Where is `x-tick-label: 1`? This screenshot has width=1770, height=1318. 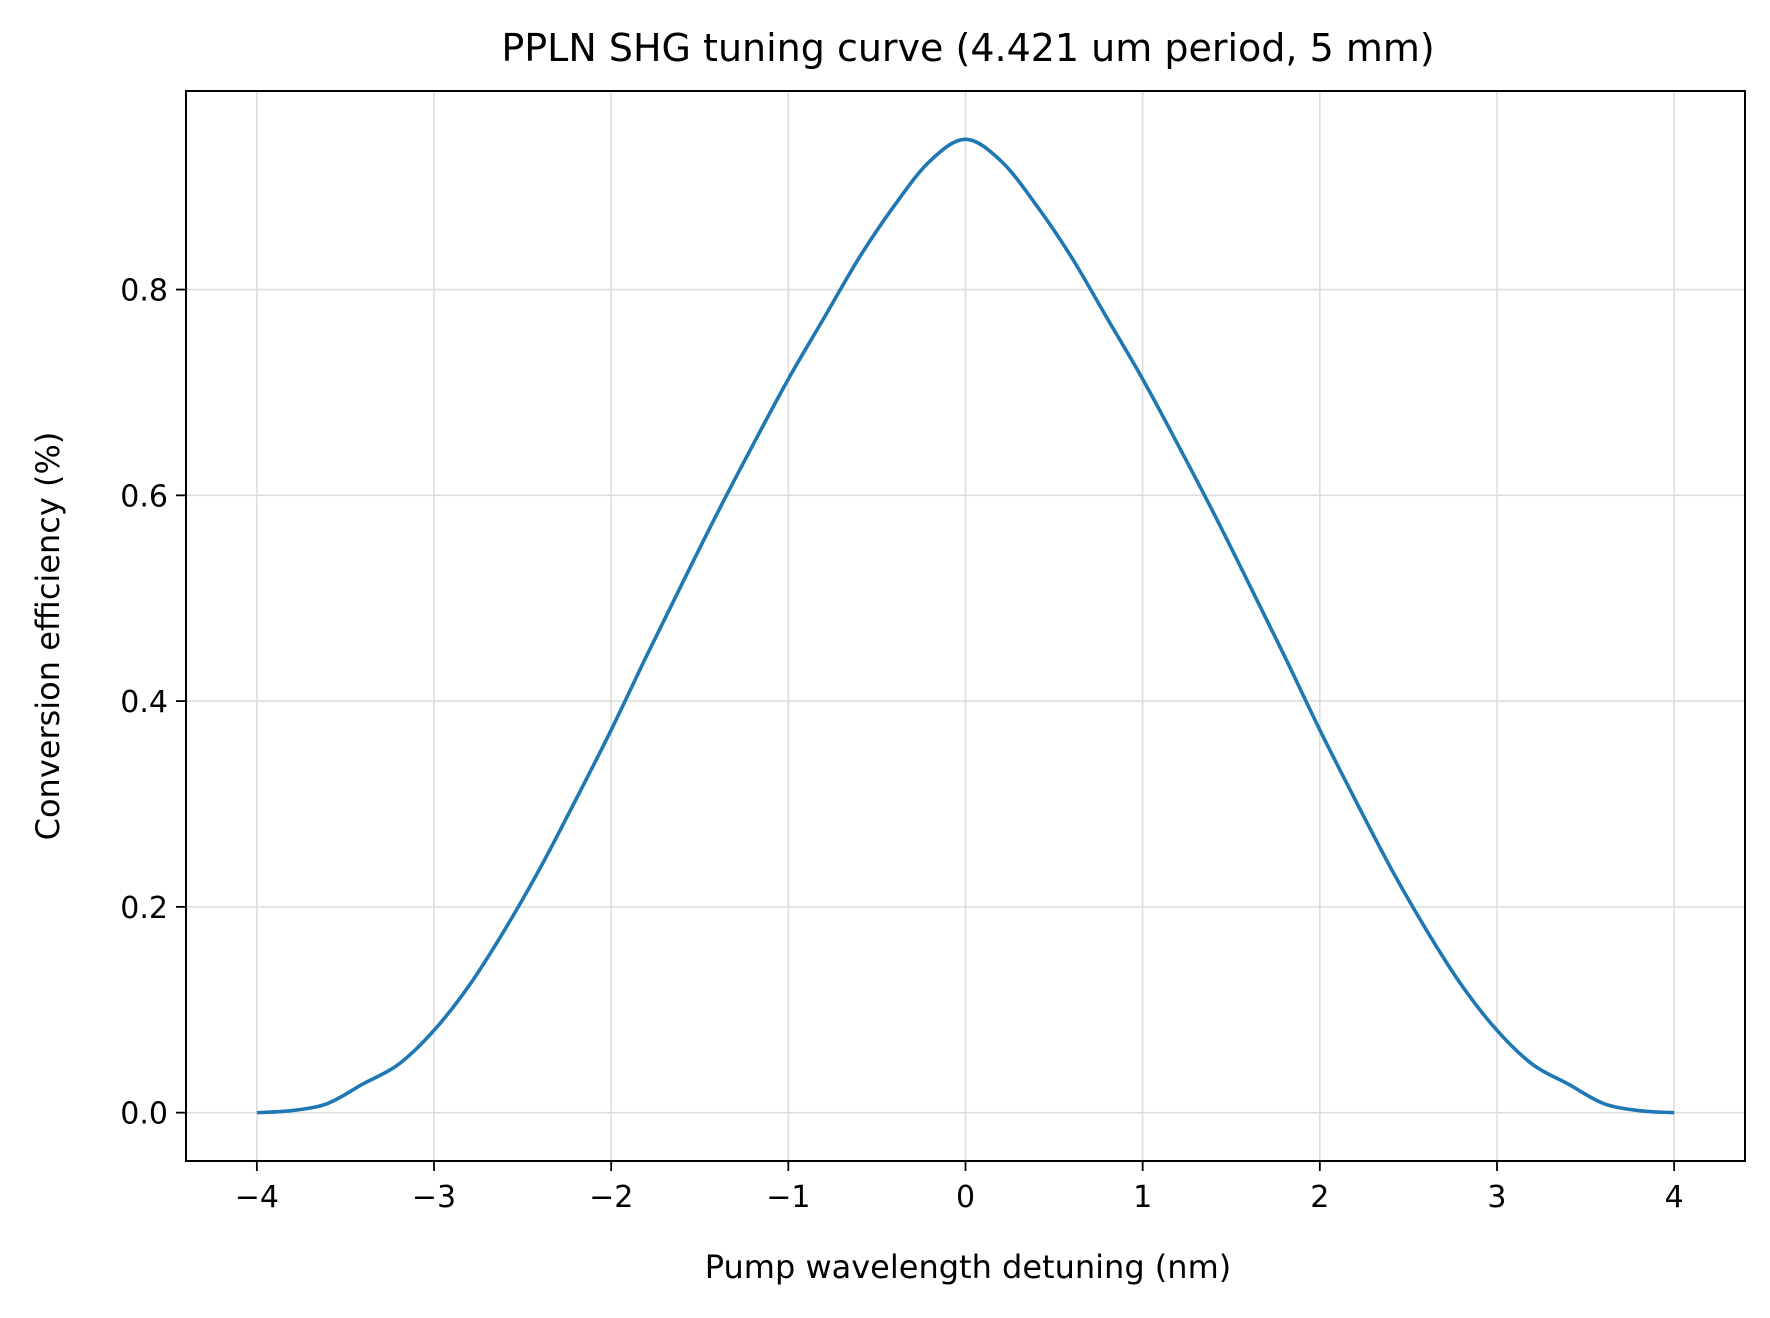
x-tick-label: 1 is located at coordinates (1142, 1197).